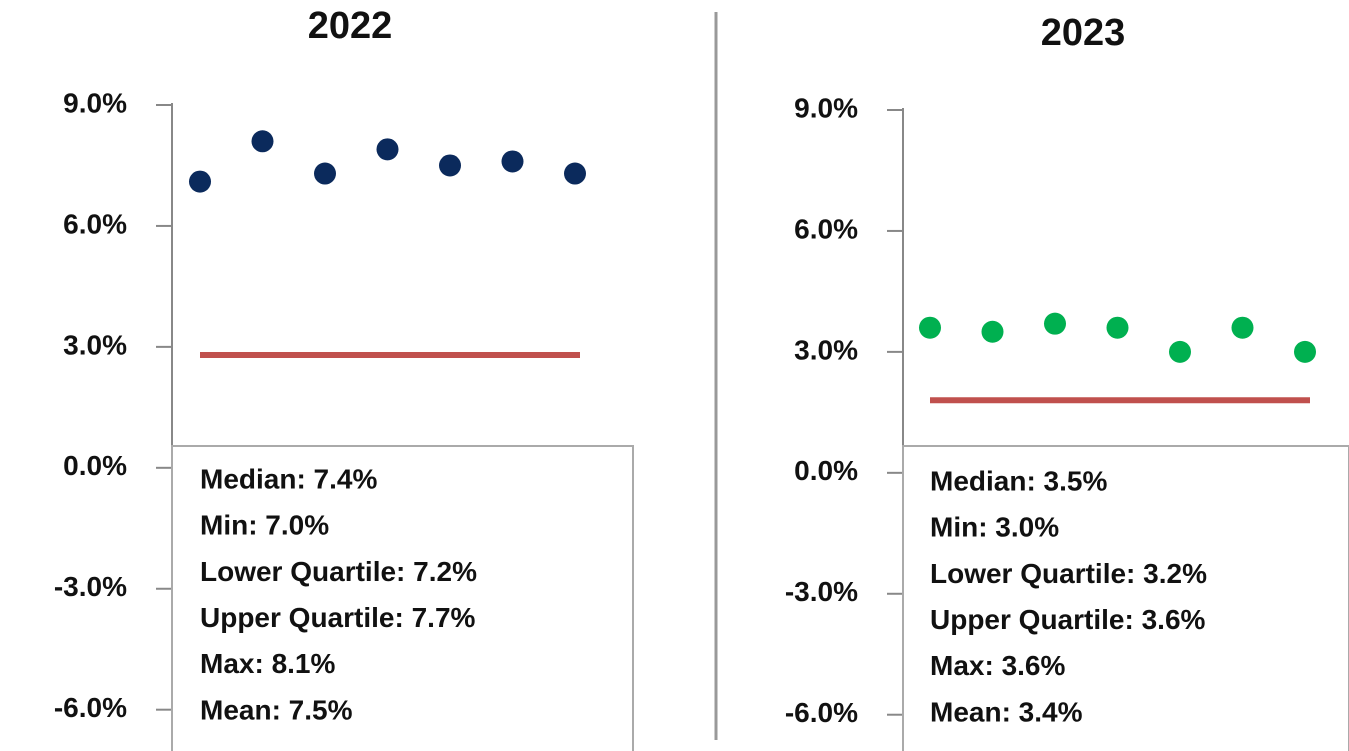  What do you see at coordinates (350, 26) in the screenshot?
I see `chart-title: 2022` at bounding box center [350, 26].